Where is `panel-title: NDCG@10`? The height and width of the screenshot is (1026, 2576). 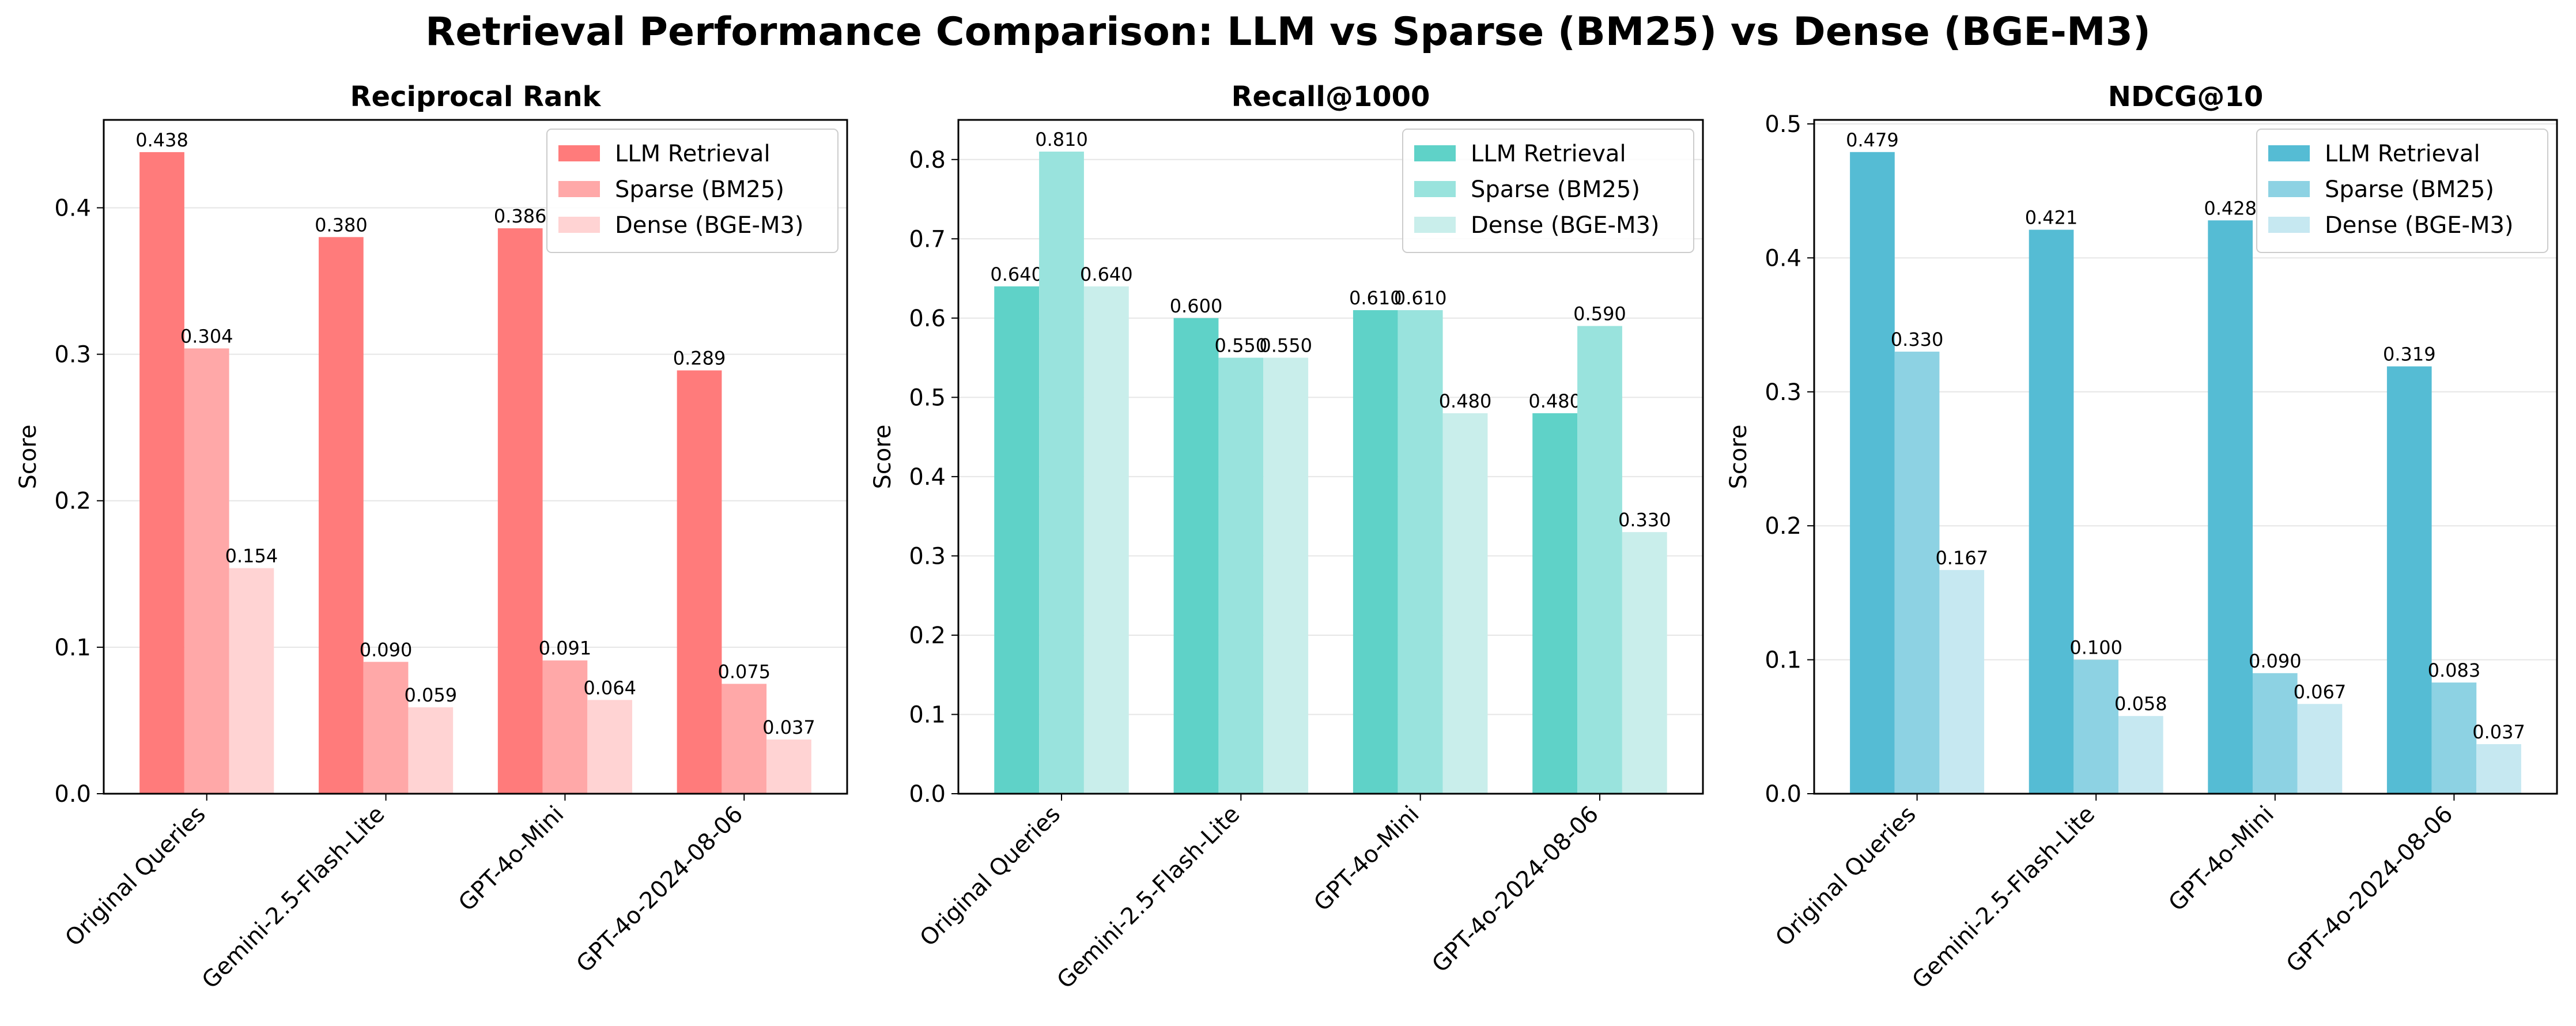 panel-title: NDCG@10 is located at coordinates (2185, 97).